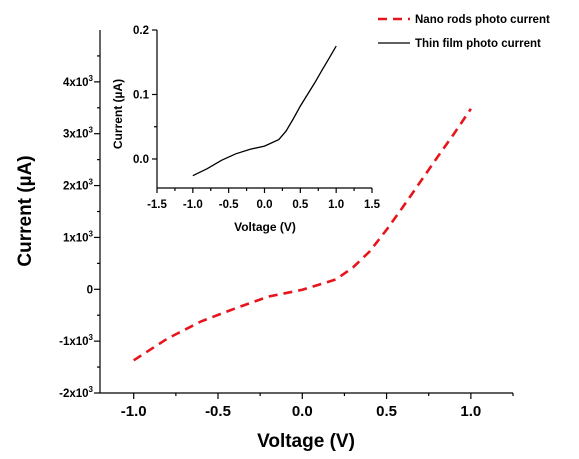 This screenshot has height=459, width=579. Describe the element at coordinates (134, 411) in the screenshot. I see `main-x-tick-label: -1.0` at that location.